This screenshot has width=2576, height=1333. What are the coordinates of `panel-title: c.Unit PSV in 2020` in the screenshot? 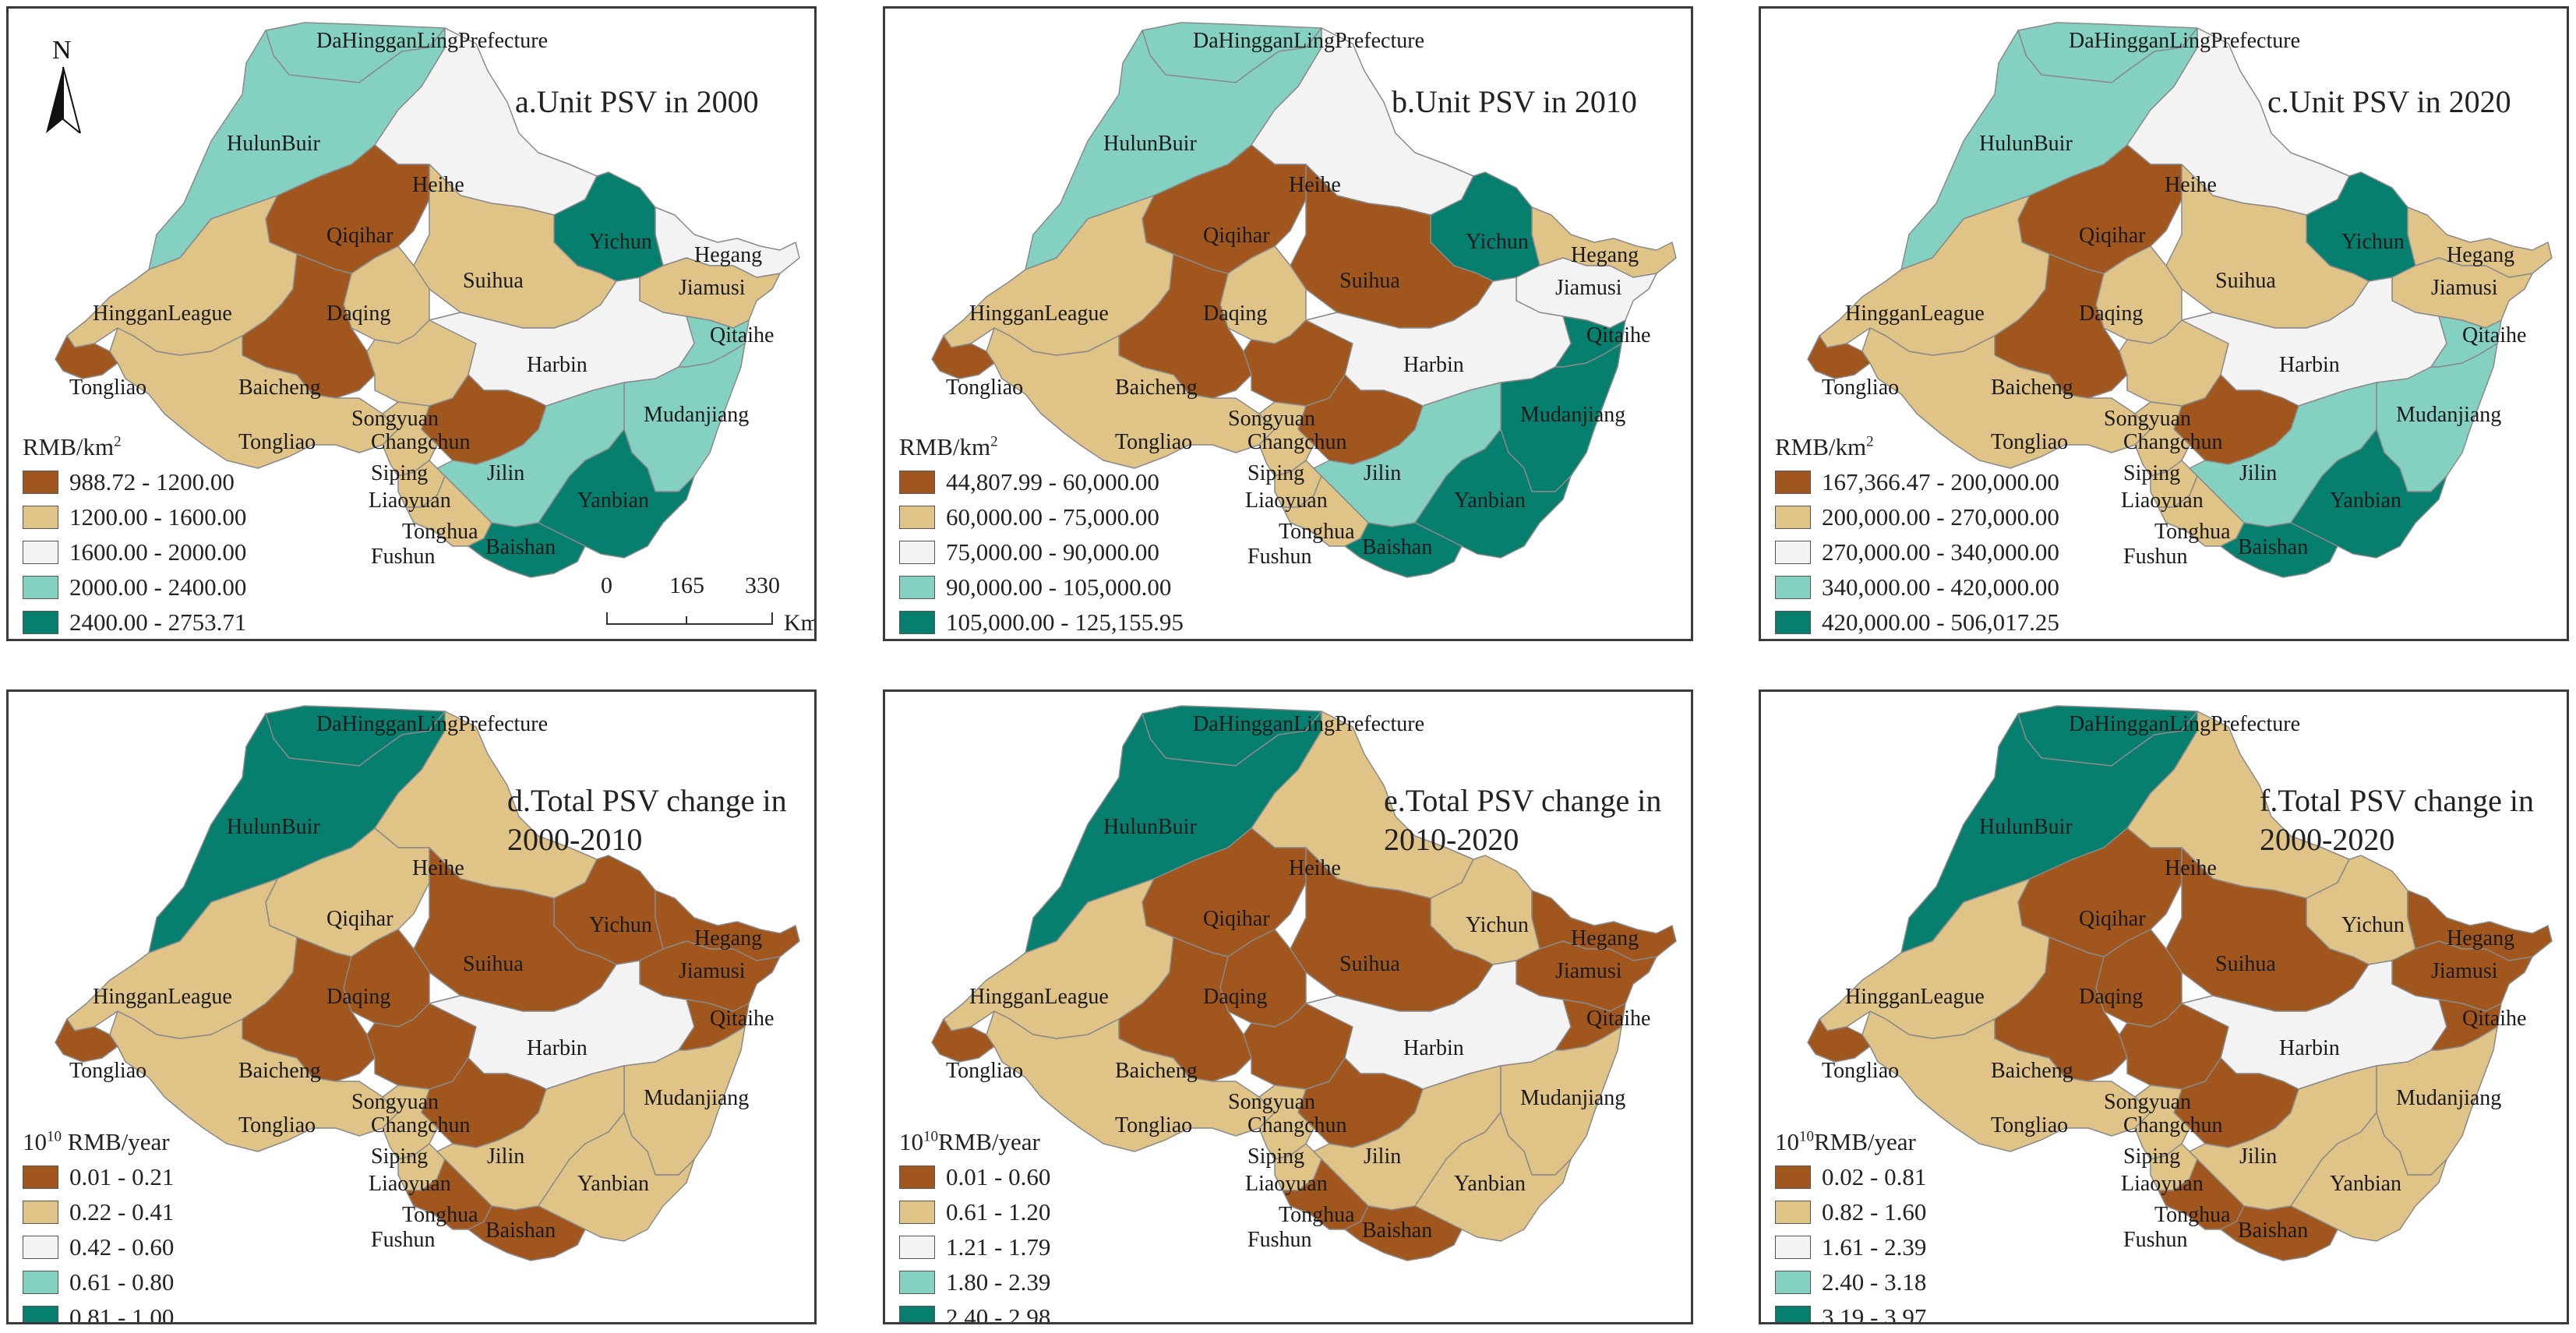 It's located at (2389, 102).